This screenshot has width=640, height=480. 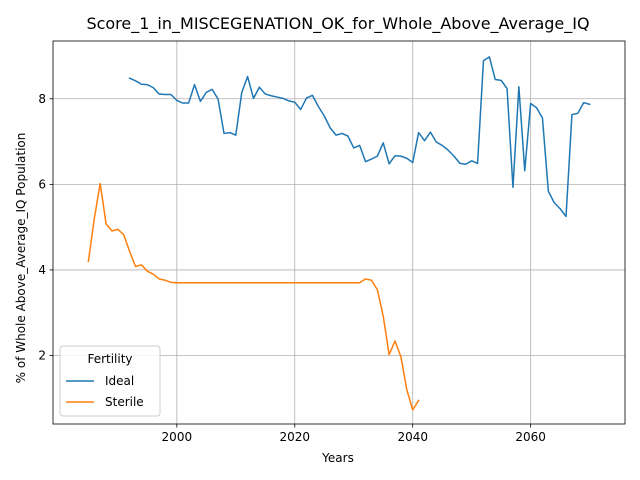 What do you see at coordinates (530, 437) in the screenshot?
I see `x-tick-label: 2060` at bounding box center [530, 437].